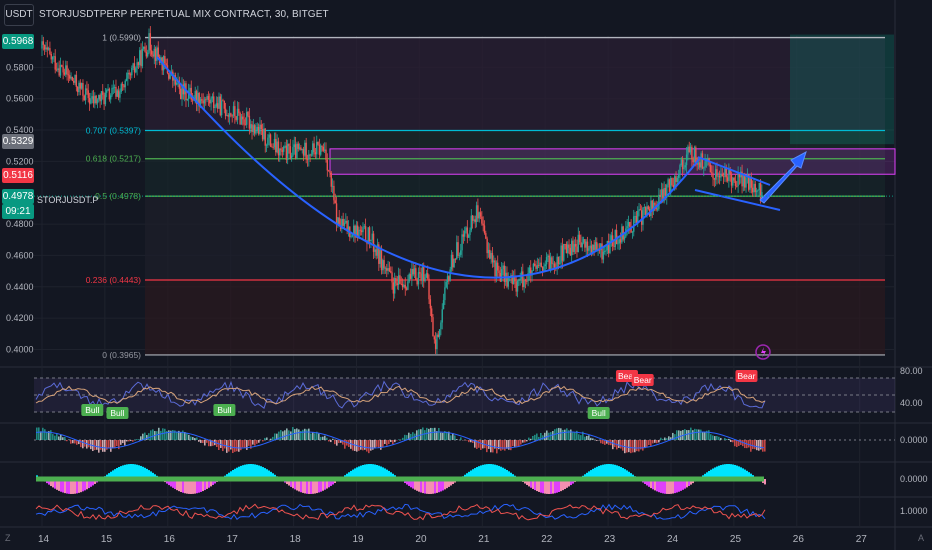  Describe the element at coordinates (20, 130) in the screenshot. I see `price-axis-label: 0.5400` at that location.